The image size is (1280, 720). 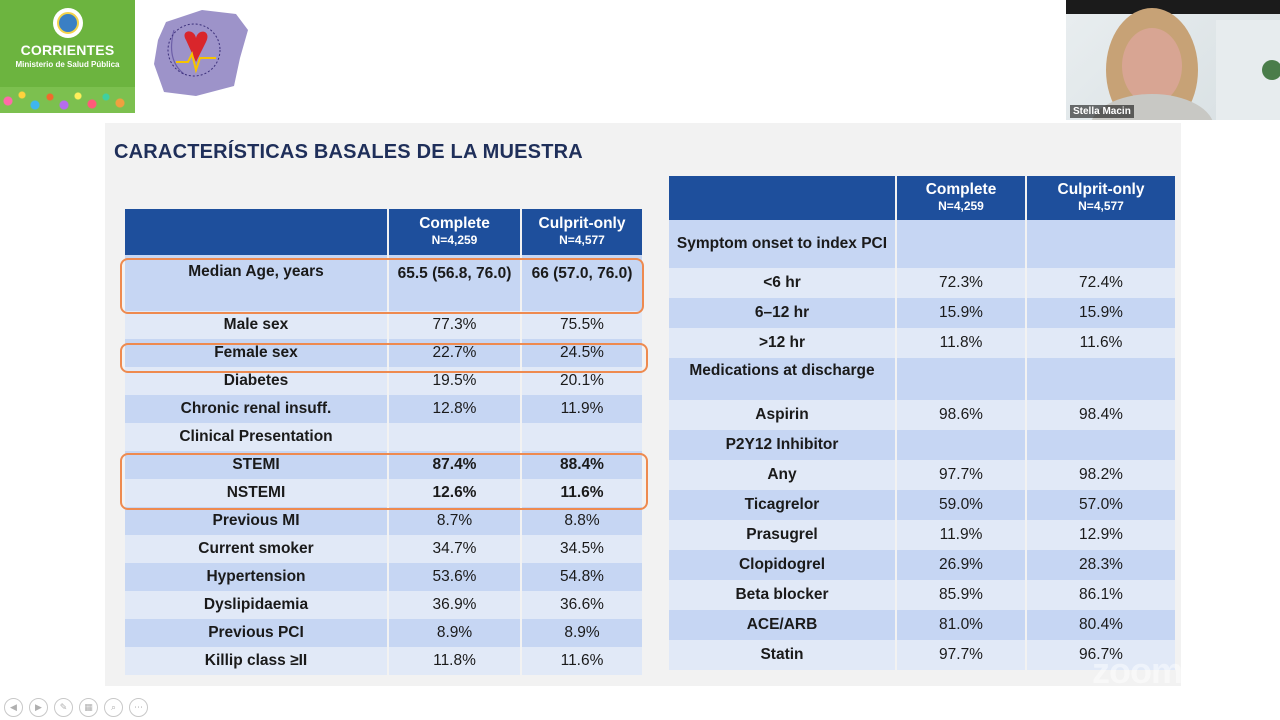 I want to click on row-label: Killip class ≥II, so click(x=257, y=661).